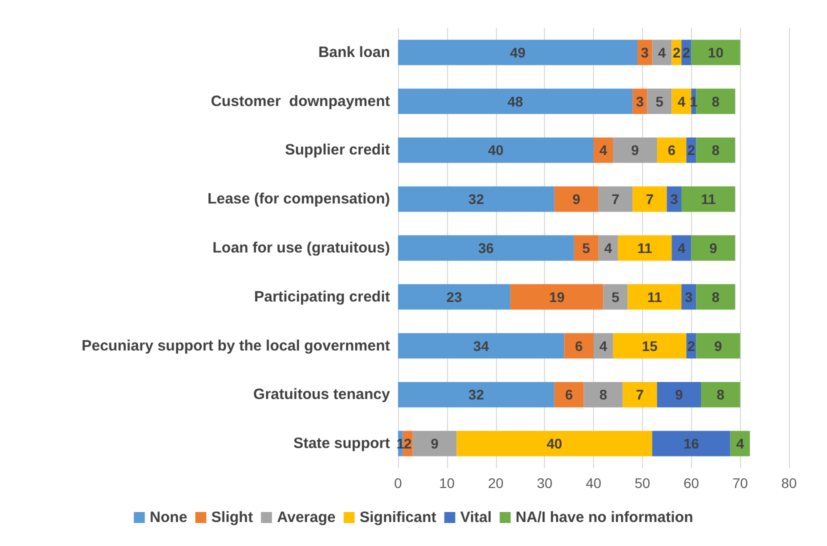  I want to click on y-tick-label: Pecuniary support by the local government, so click(236, 345).